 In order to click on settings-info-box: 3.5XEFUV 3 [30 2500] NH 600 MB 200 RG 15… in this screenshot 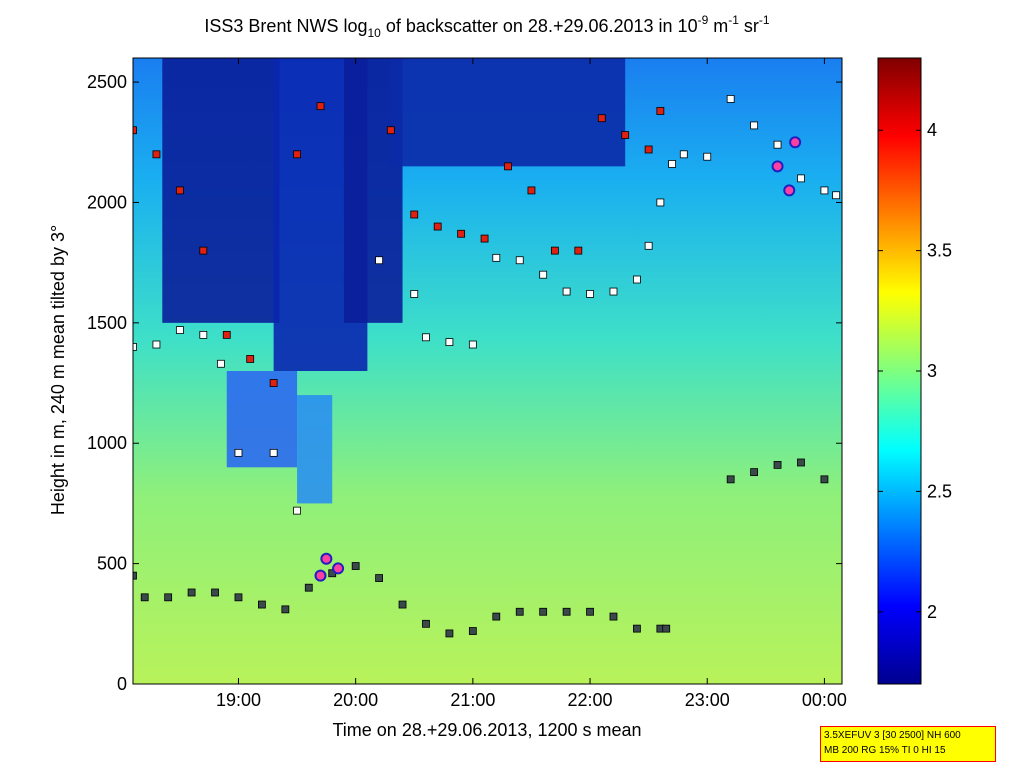, I will do `click(908, 744)`.